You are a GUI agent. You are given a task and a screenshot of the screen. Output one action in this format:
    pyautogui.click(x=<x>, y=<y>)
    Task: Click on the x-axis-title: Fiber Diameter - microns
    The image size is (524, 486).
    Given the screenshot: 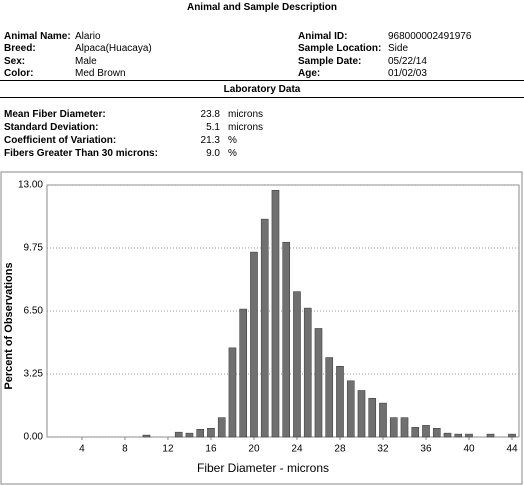 What is the action you would take?
    pyautogui.click(x=263, y=468)
    